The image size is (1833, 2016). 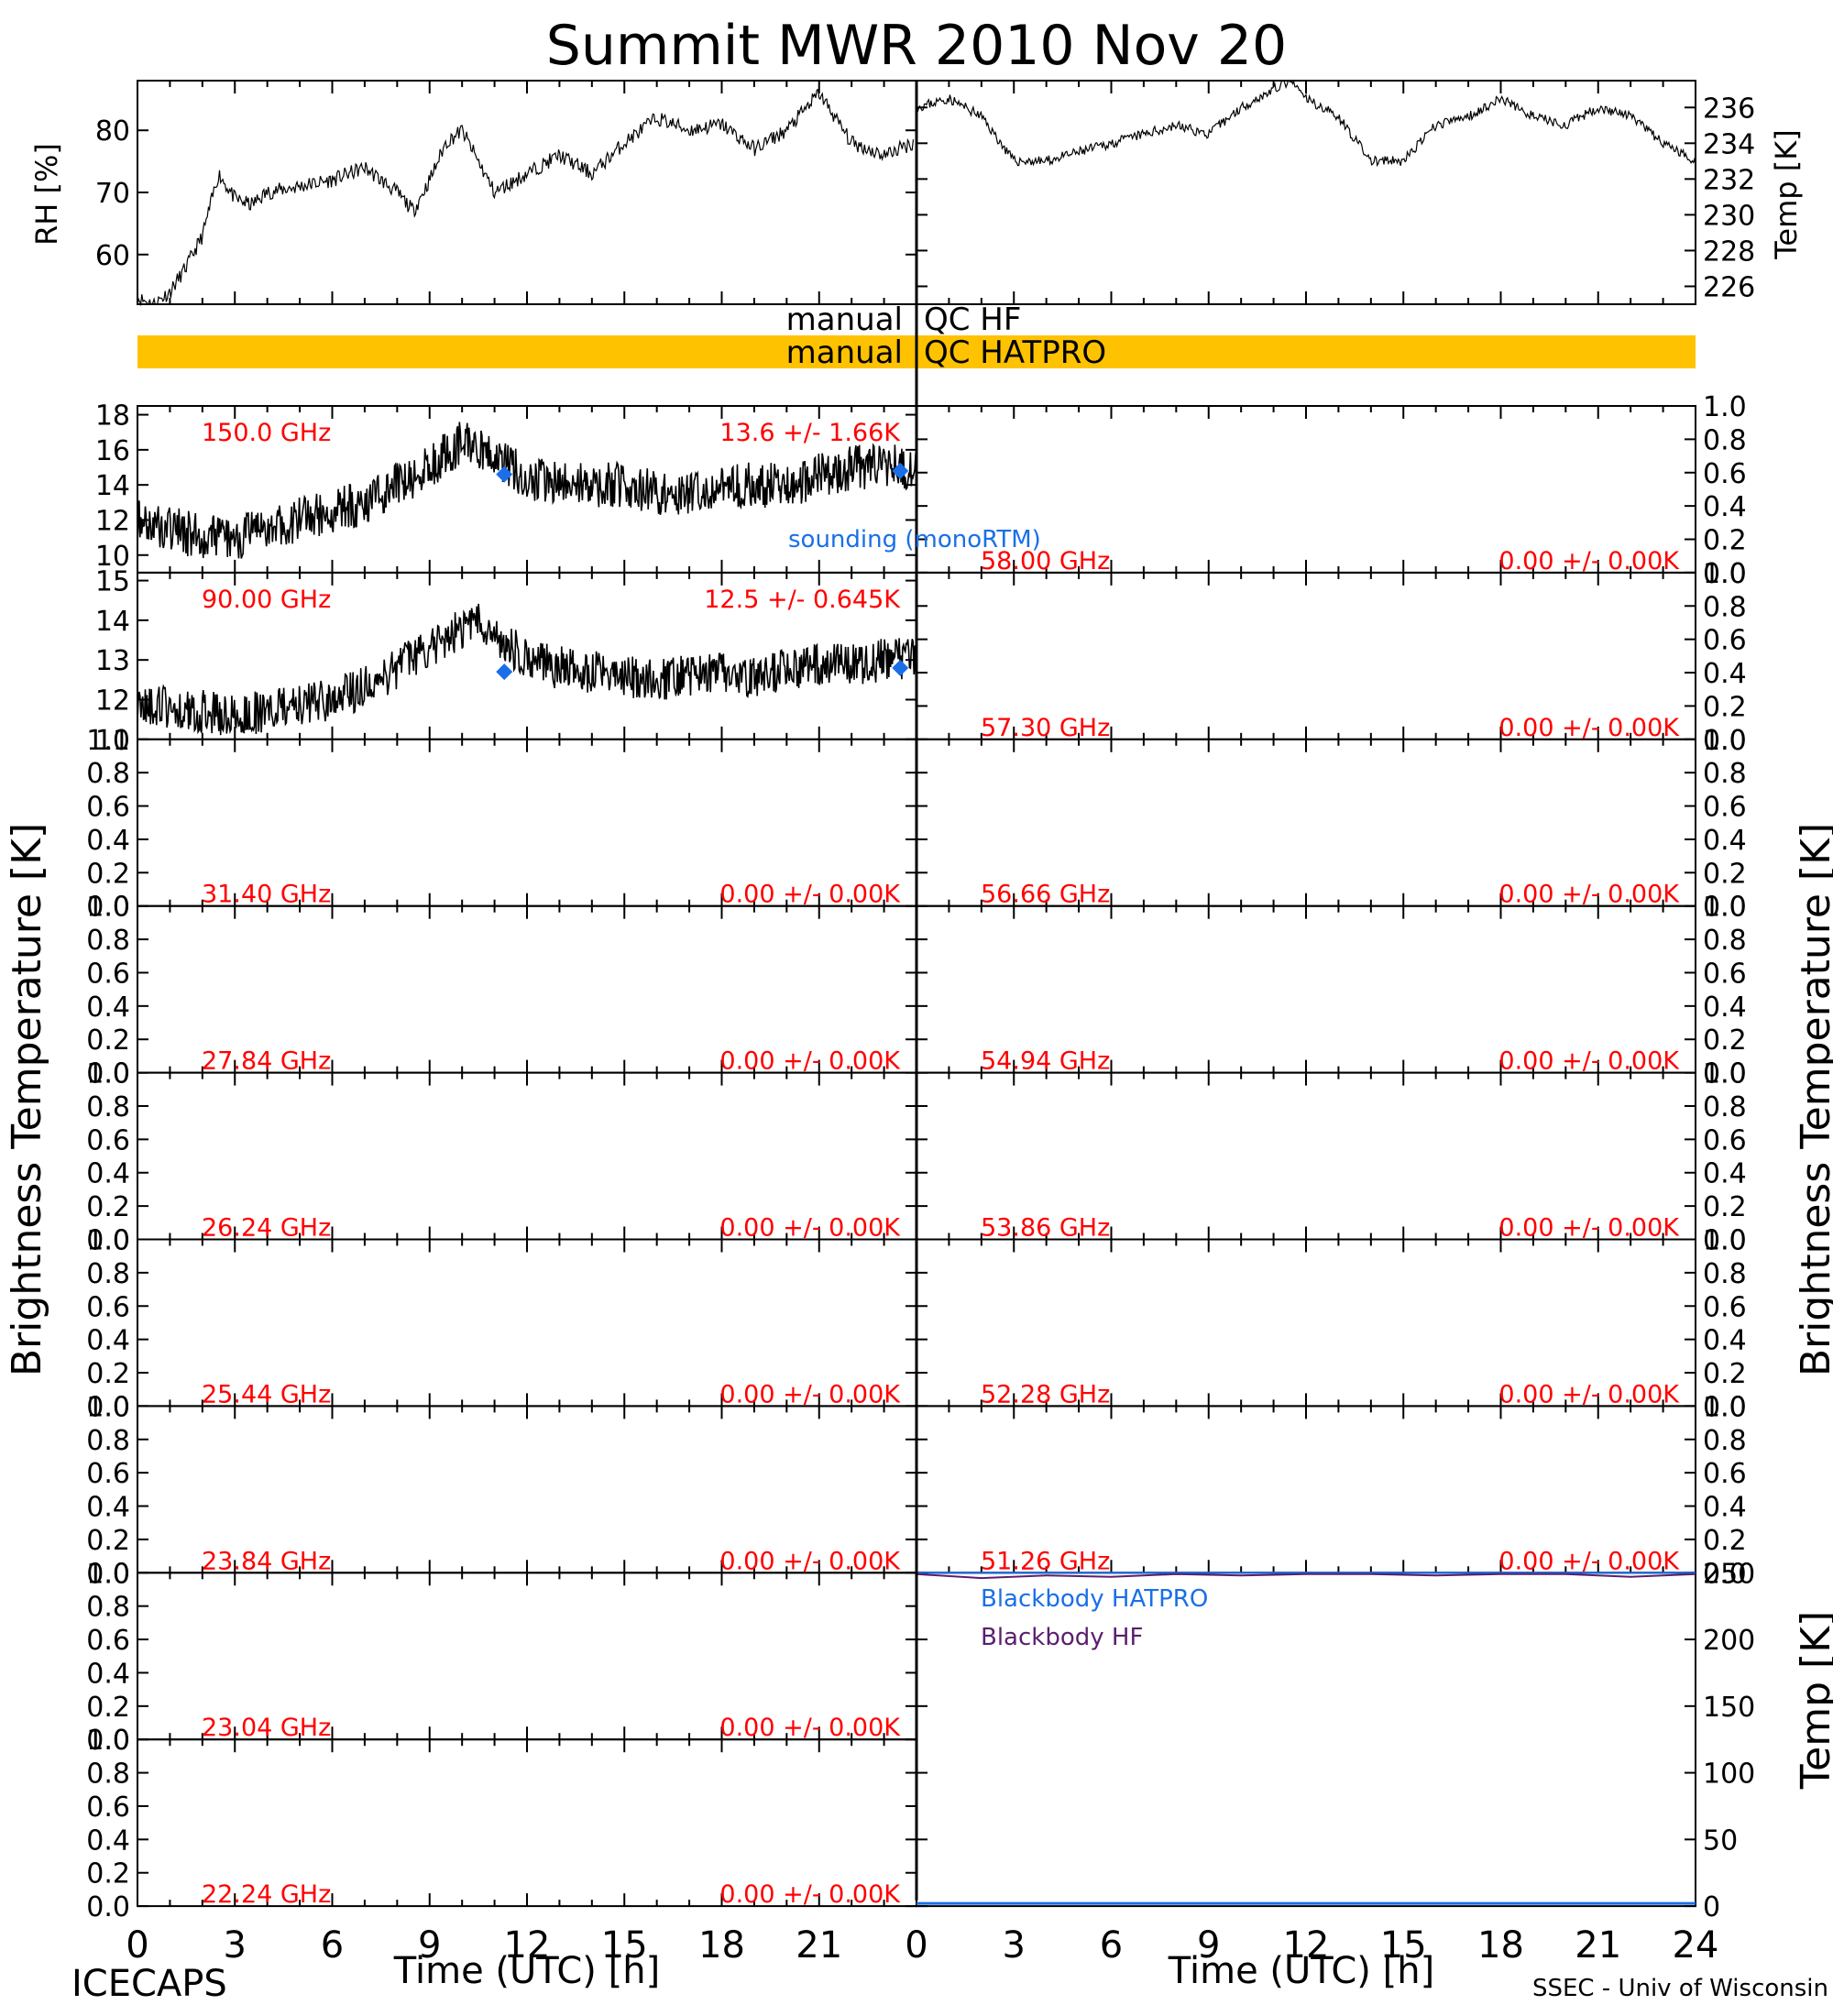 I want to click on y-tick-label: 232, so click(x=1729, y=180).